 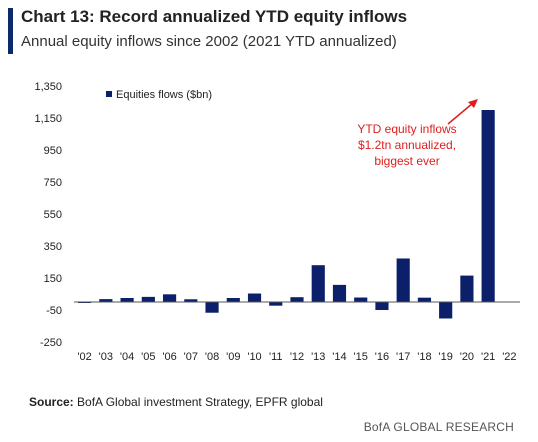 I want to click on x-tick-label: '15, so click(x=361, y=357).